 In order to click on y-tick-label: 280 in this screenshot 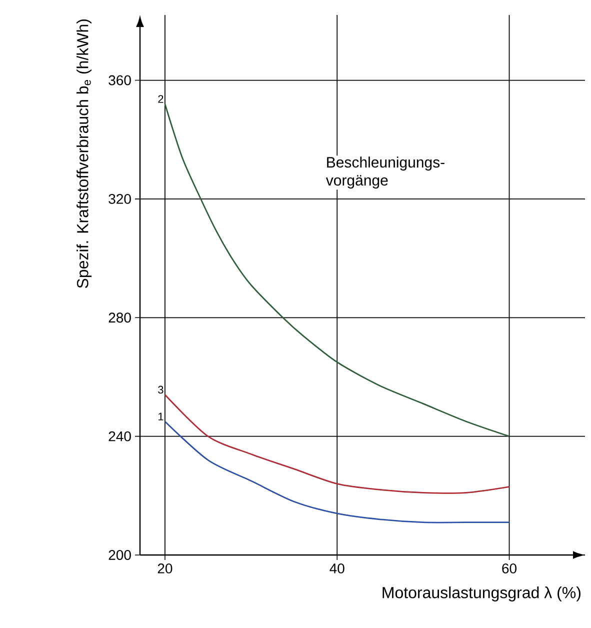, I will do `click(119, 317)`.